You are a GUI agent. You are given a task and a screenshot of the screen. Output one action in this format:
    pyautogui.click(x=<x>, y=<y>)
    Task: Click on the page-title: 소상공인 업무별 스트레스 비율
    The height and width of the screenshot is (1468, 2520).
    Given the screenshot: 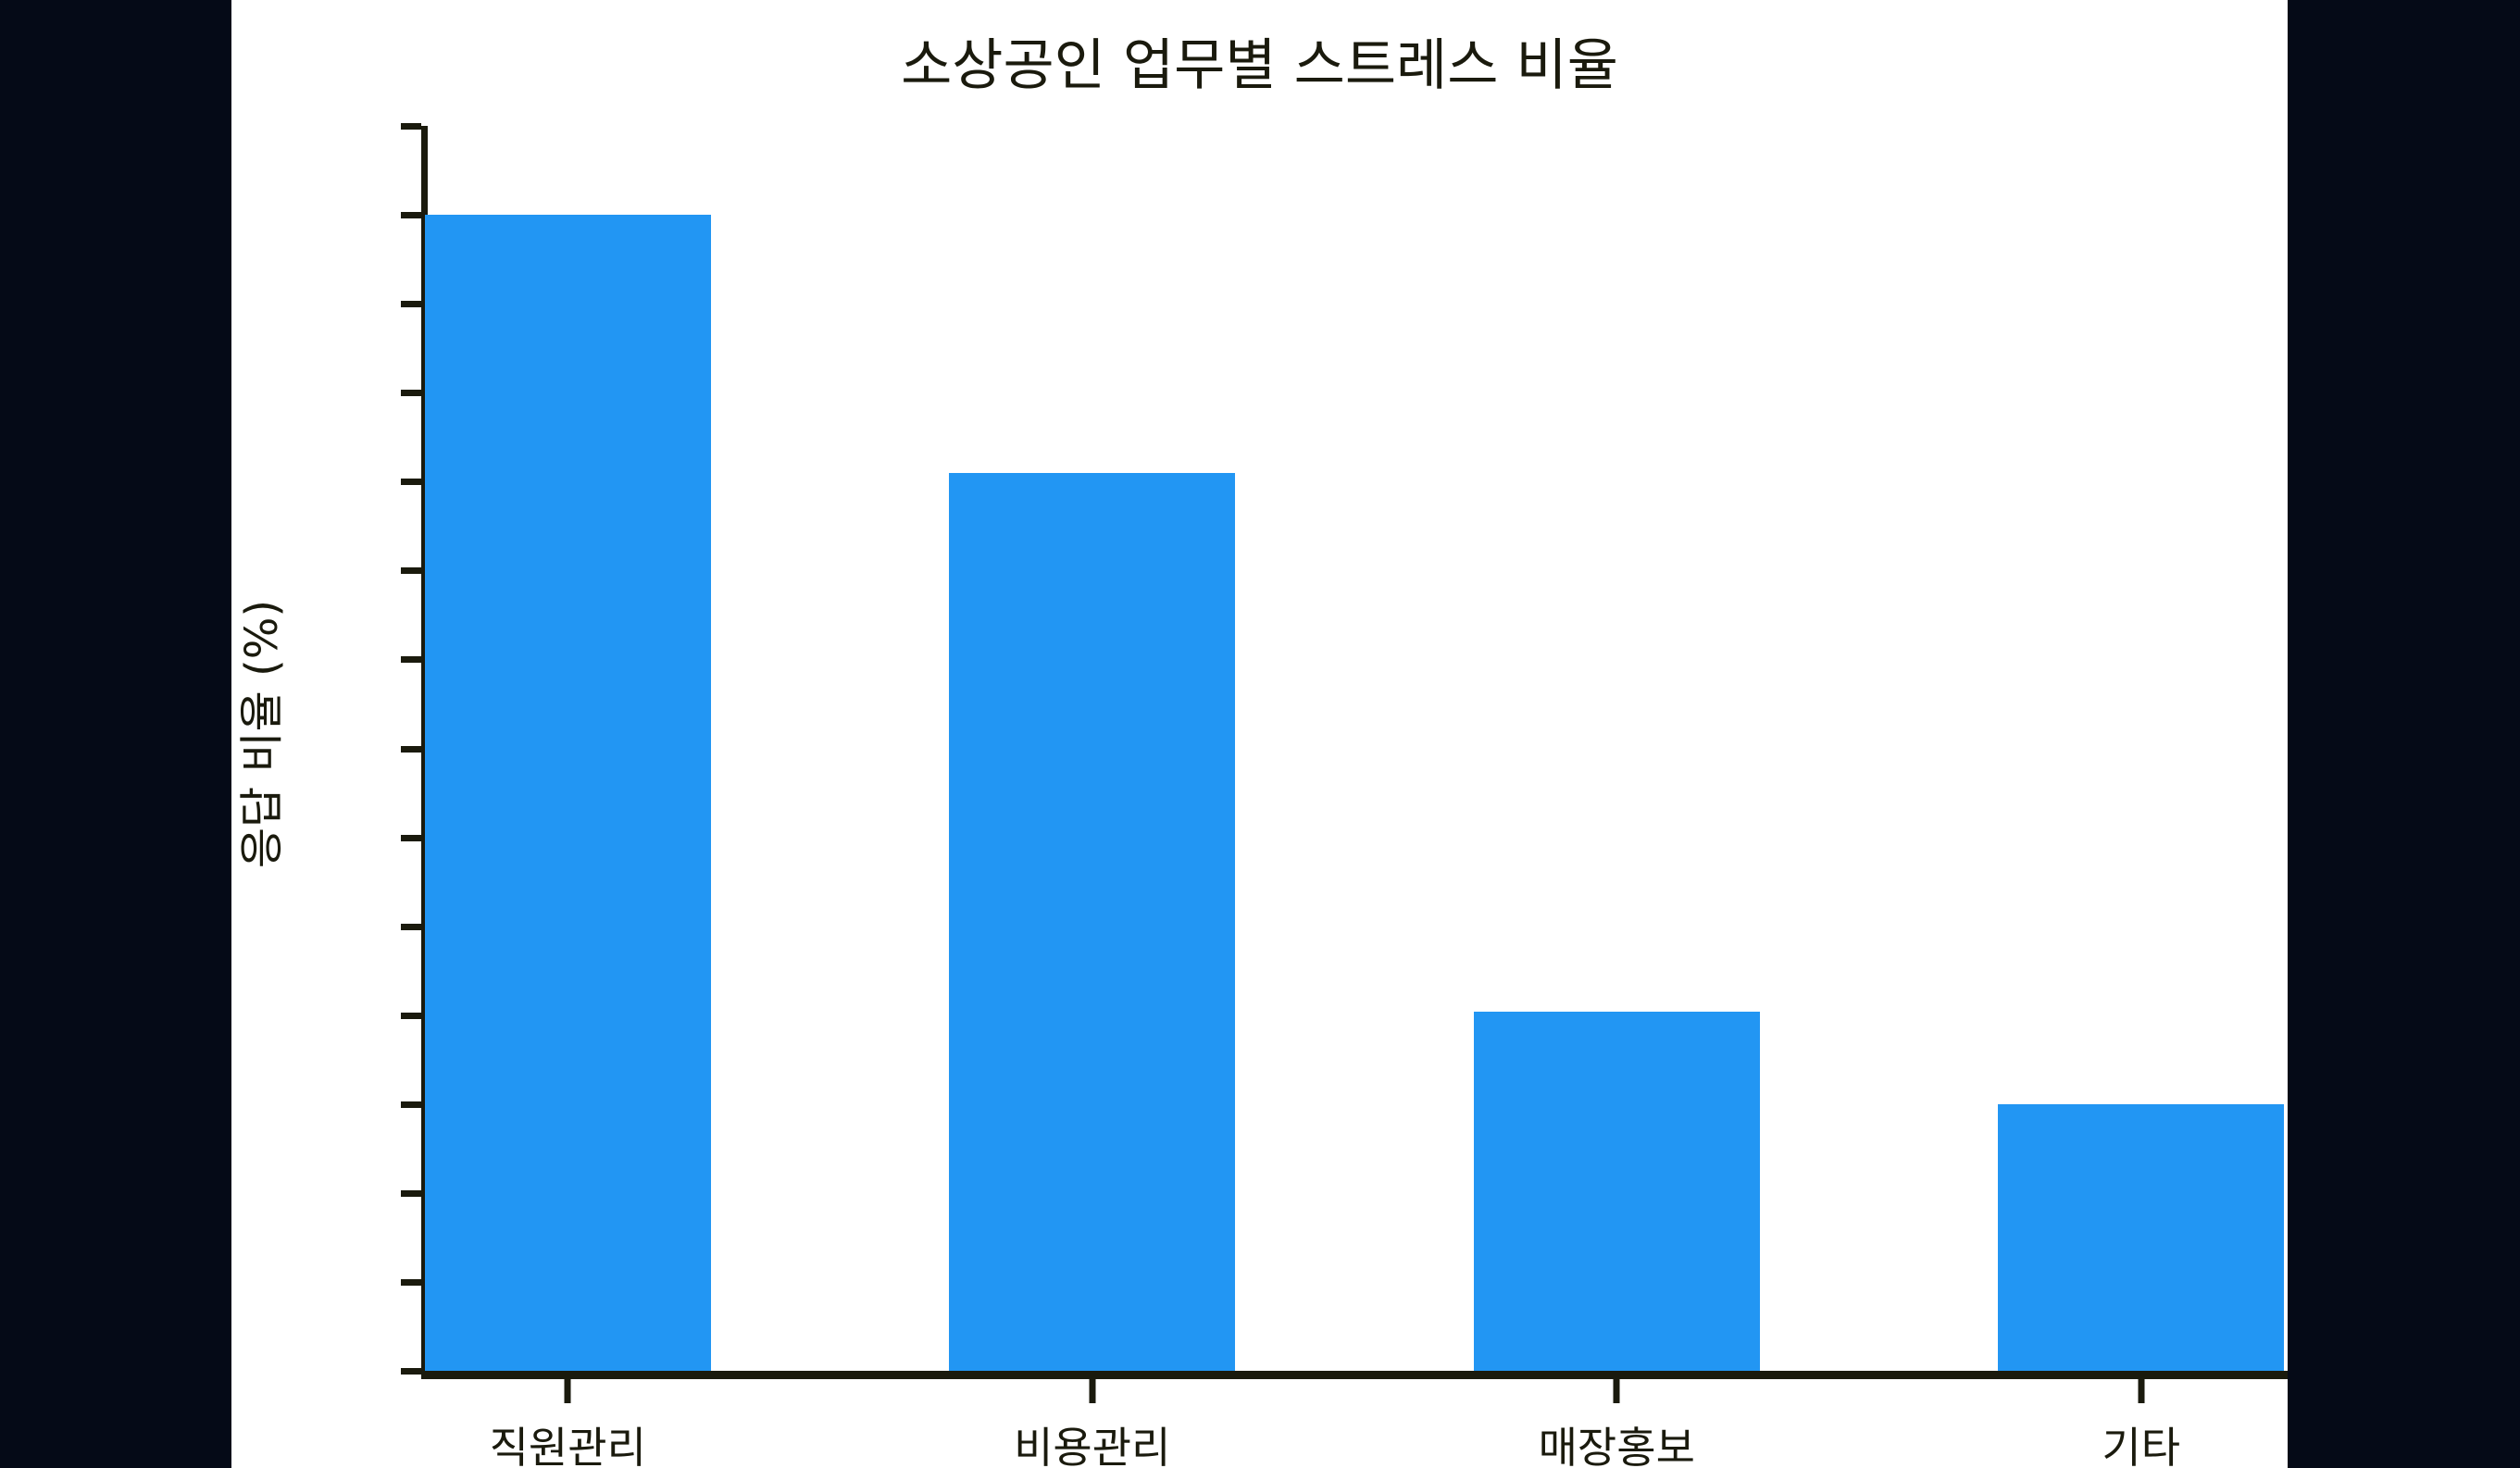 What is the action you would take?
    pyautogui.click(x=1259, y=65)
    